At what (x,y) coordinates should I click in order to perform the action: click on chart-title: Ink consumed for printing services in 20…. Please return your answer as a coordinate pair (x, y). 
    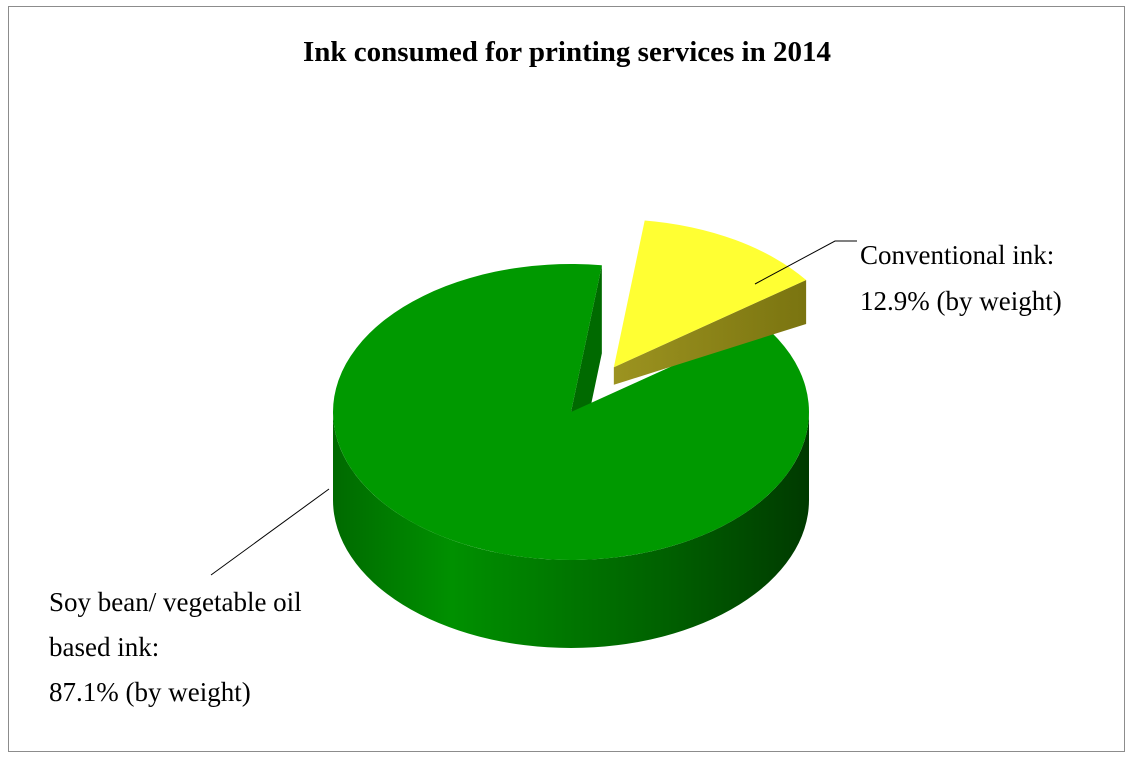
    Looking at the image, I should click on (567, 52).